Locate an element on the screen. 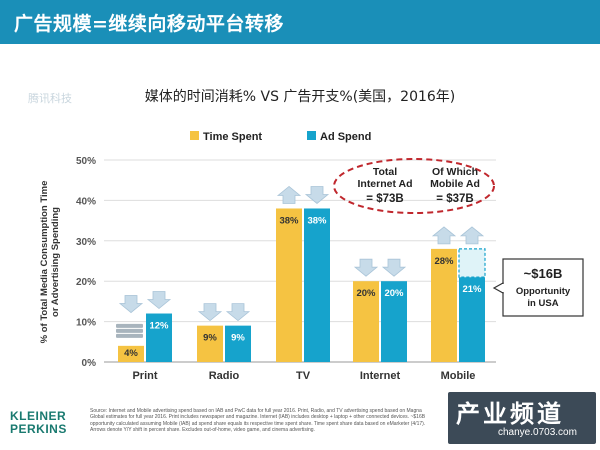  bar-time-spent-radio is located at coordinates (210, 343).